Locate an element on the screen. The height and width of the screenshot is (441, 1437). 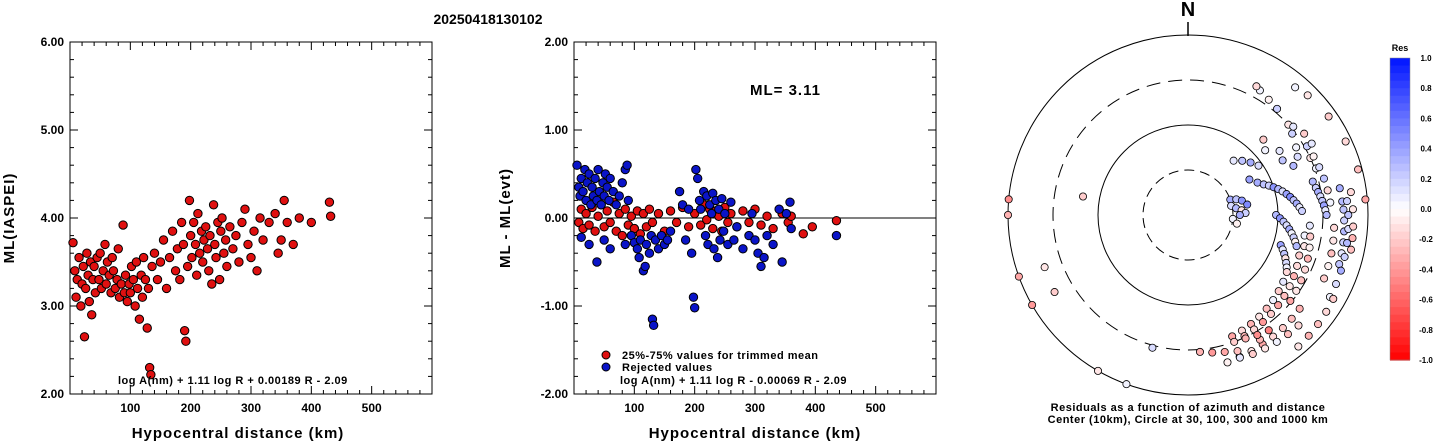
ring-30km is located at coordinates (1188, 215).